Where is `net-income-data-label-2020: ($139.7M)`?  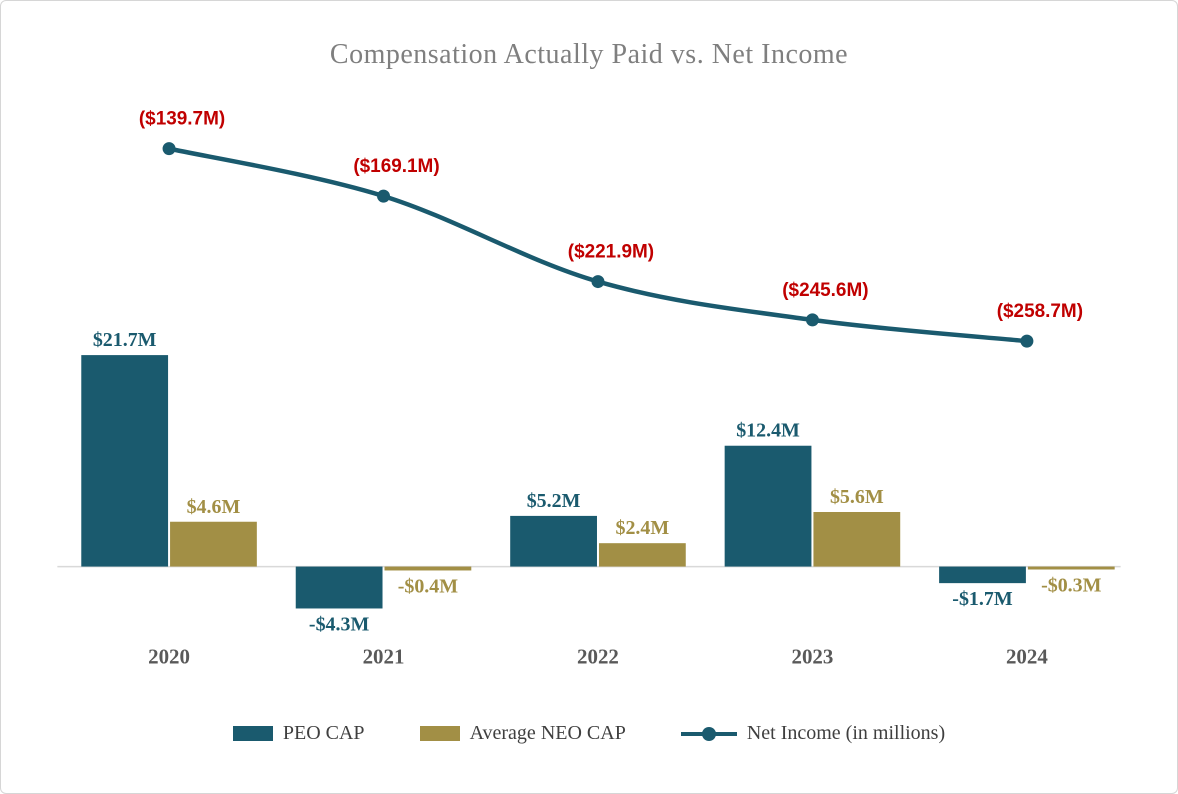 net-income-data-label-2020: ($139.7M) is located at coordinates (182, 119).